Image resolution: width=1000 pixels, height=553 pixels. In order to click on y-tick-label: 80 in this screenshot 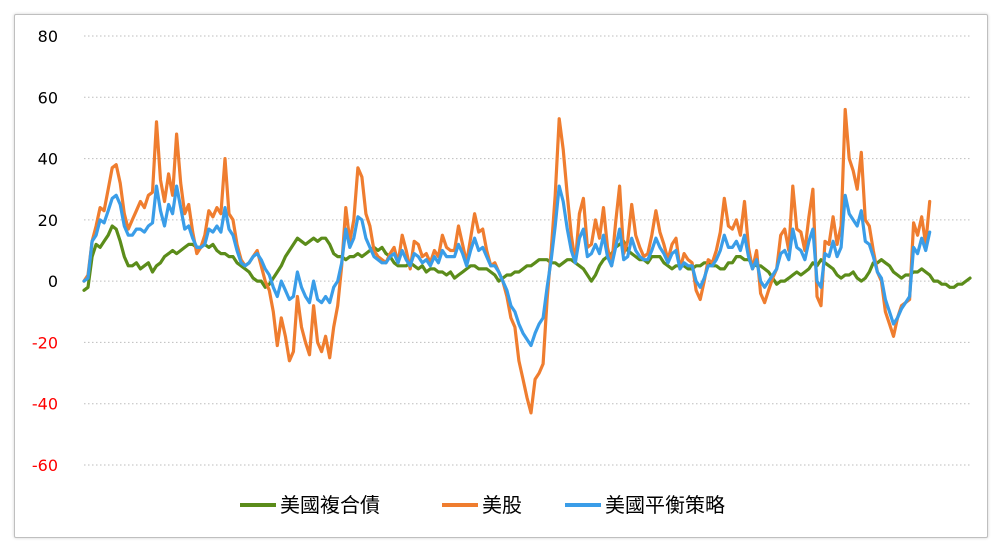, I will do `click(48, 36)`.